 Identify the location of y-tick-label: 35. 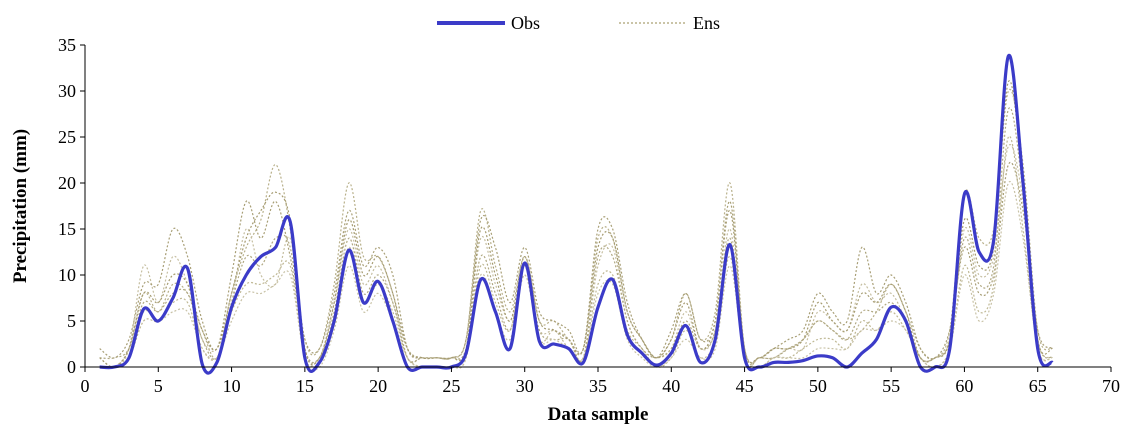
(67, 45).